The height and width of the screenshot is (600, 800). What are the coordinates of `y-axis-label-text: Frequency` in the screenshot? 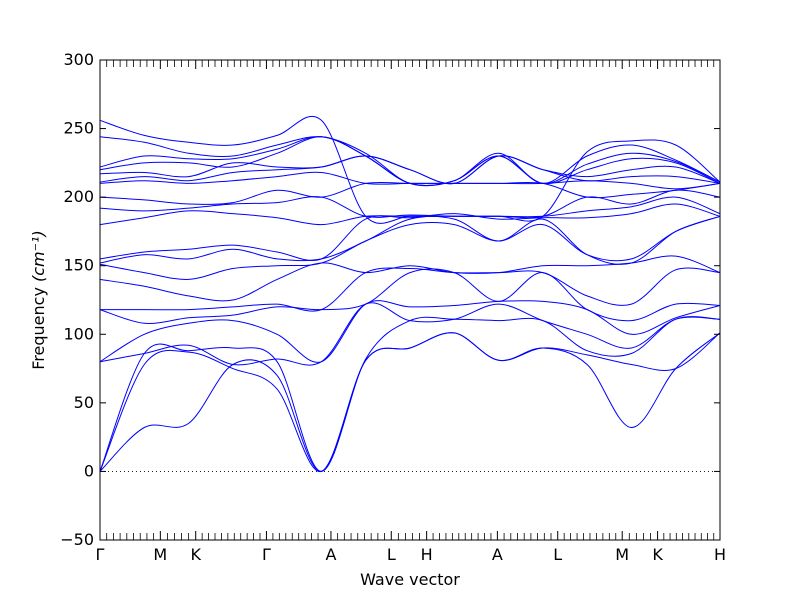 It's located at (38, 328).